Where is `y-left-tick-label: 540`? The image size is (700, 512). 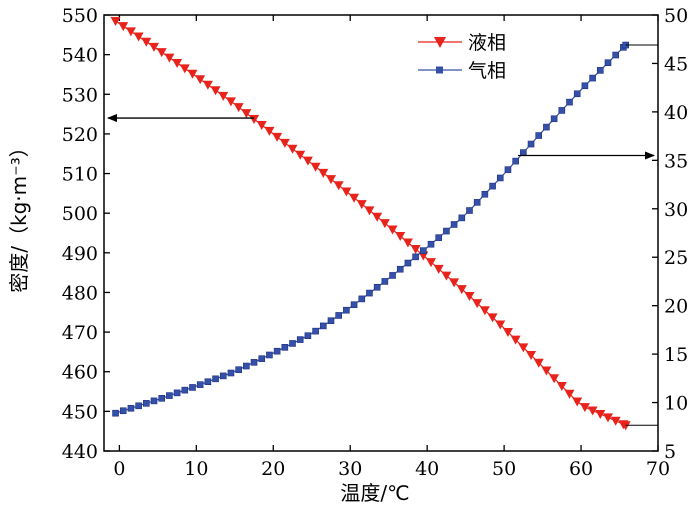 y-left-tick-label: 540 is located at coordinates (80, 56).